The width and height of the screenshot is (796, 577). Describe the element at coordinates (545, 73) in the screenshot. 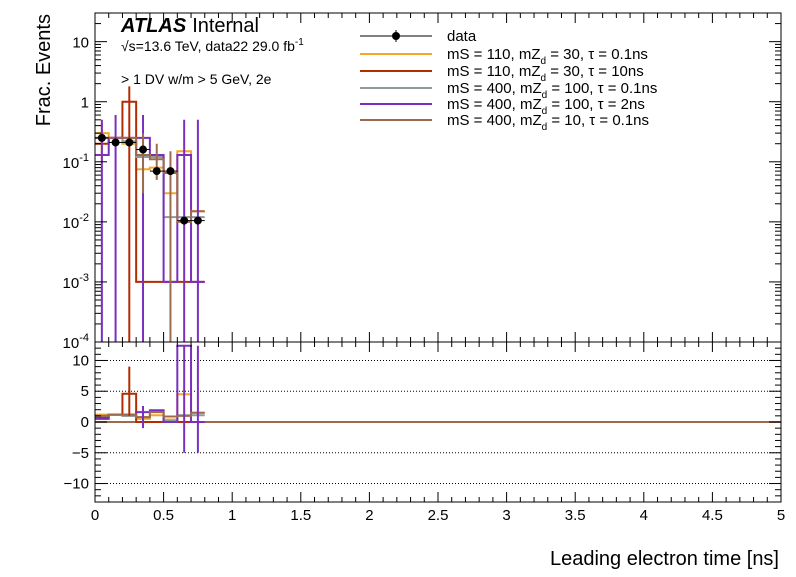

I see `legend-label-1: mS = 110, mZd = 30, τ = 10ns` at that location.